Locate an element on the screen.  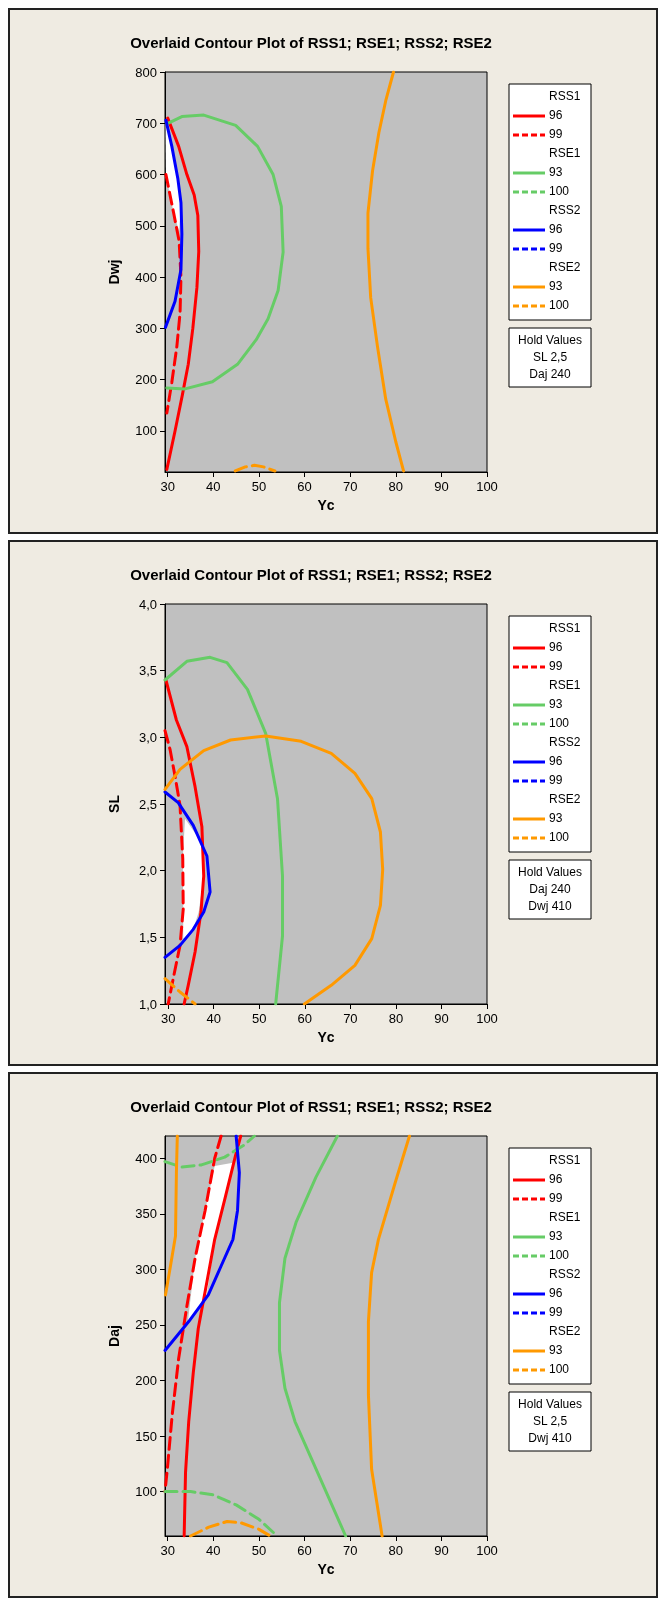
y-tick-label: 2,0 is located at coordinates (147, 871).